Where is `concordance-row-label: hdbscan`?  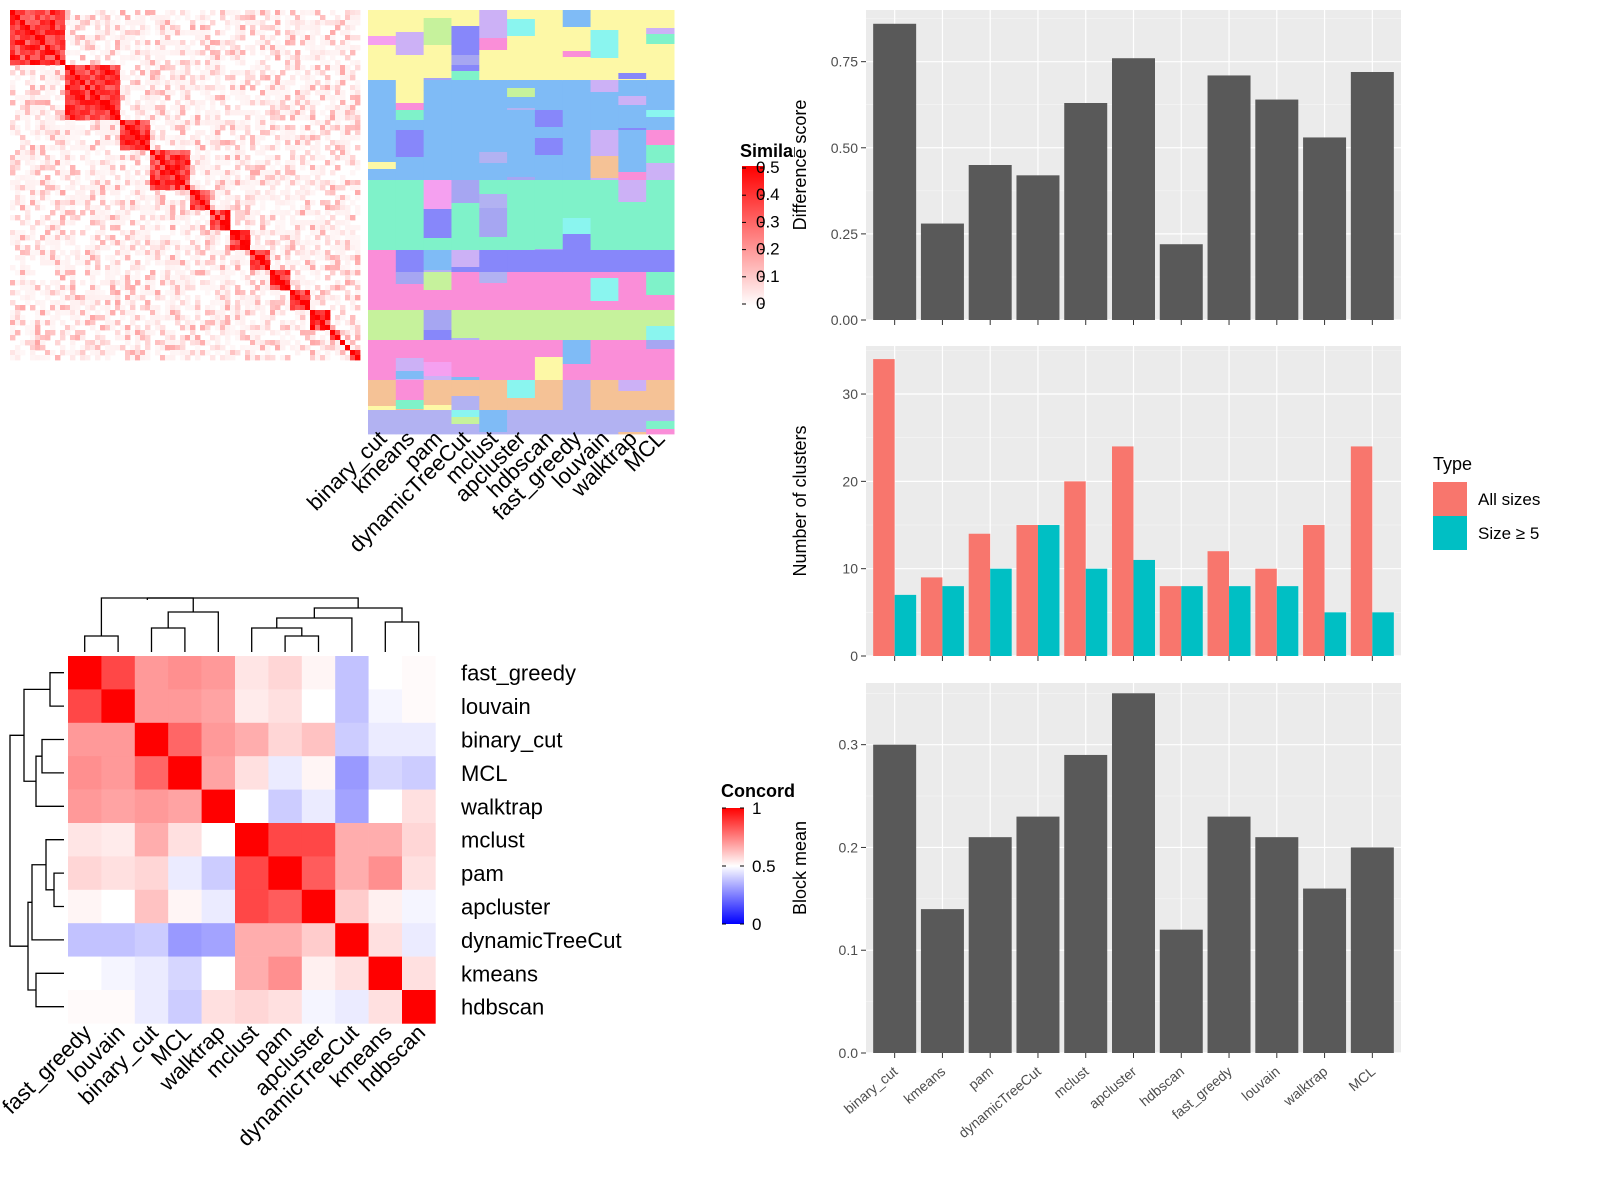 concordance-row-label: hdbscan is located at coordinates (502, 1007).